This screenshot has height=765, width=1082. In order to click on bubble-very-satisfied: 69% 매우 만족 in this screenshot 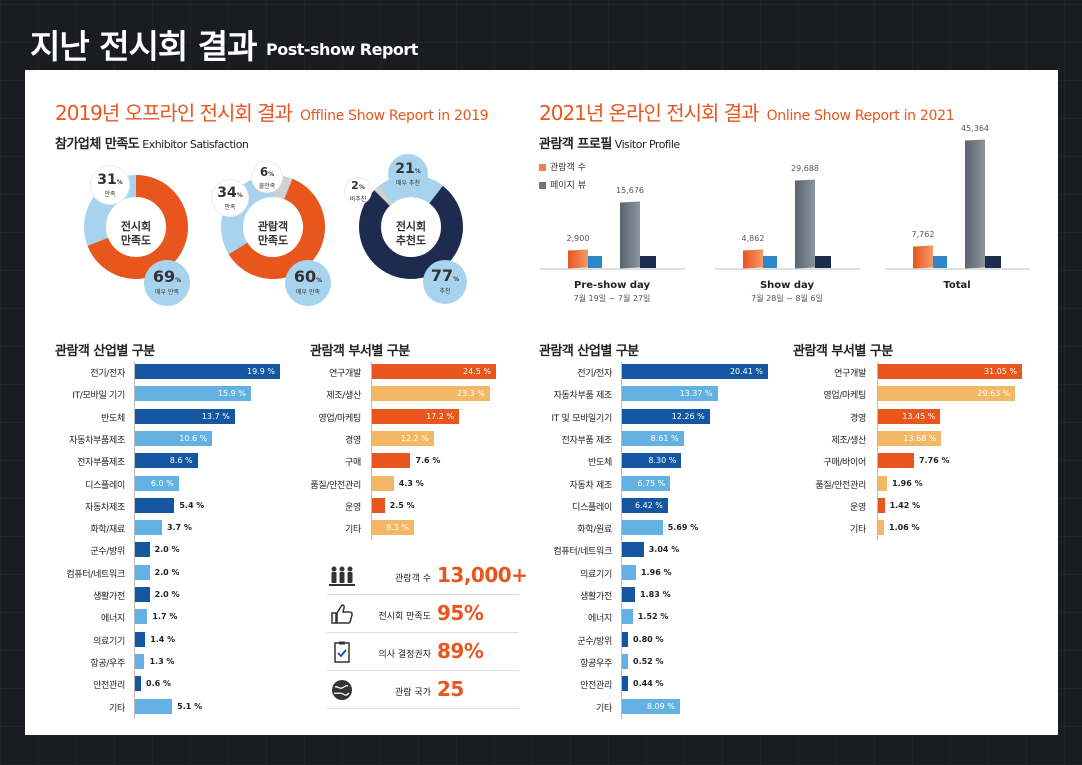, I will do `click(167, 283)`.